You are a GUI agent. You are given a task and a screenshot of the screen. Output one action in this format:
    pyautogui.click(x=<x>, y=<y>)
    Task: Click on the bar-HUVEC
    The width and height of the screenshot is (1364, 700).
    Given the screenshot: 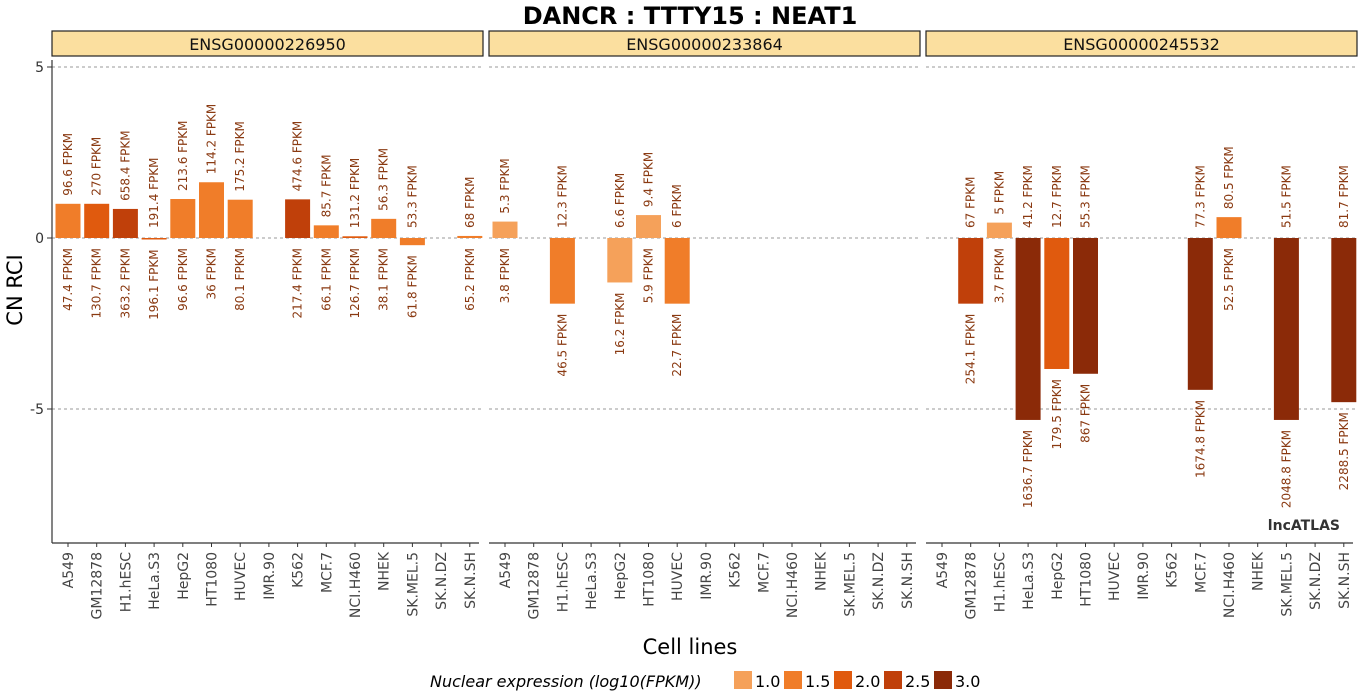 What is the action you would take?
    pyautogui.click(x=677, y=271)
    